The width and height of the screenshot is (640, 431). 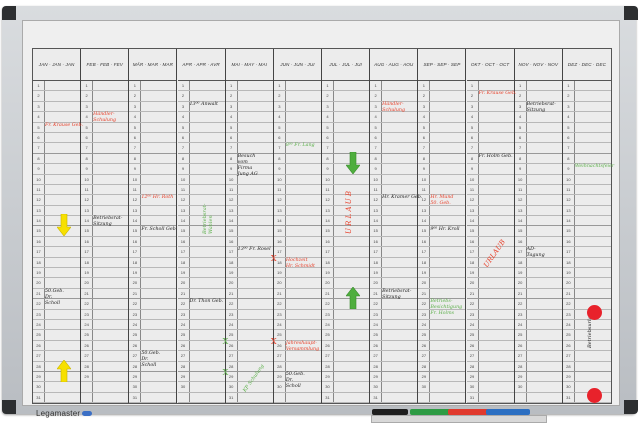 What do you see at coordinates (490, 263) in the screenshot?
I see `day-row: 18` at bounding box center [490, 263].